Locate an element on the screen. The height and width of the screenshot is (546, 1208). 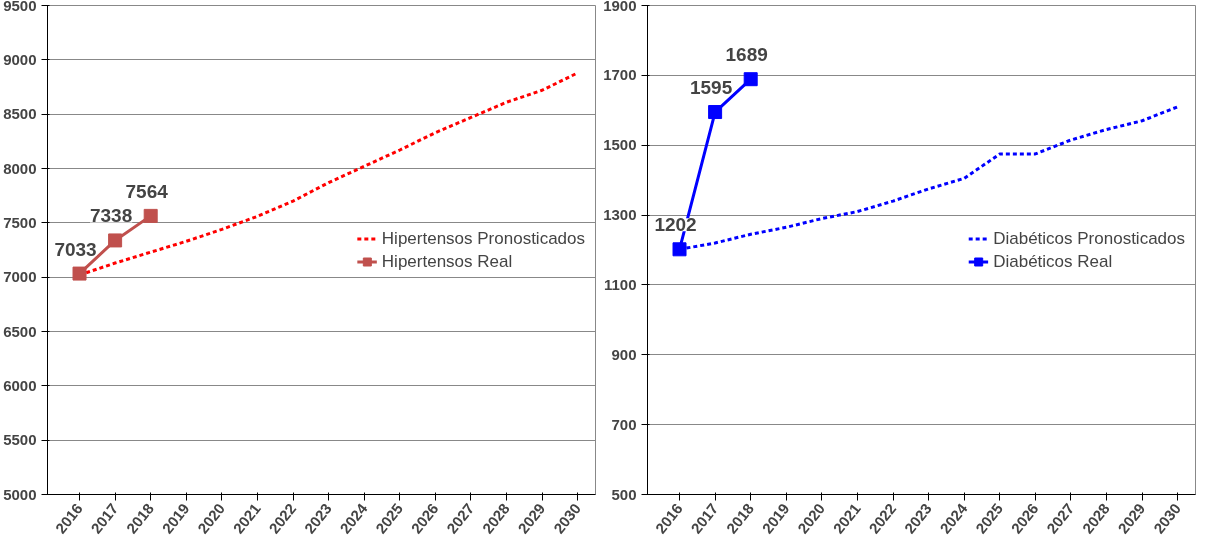
data-label: 1595 is located at coordinates (711, 88).